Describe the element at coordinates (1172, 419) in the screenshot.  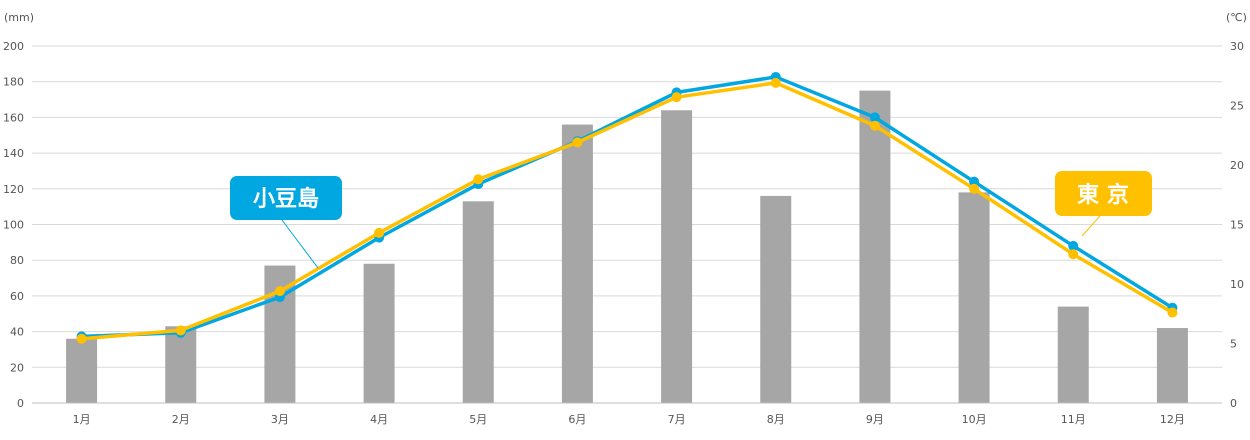
I see `x-tick-label: 12月` at that location.